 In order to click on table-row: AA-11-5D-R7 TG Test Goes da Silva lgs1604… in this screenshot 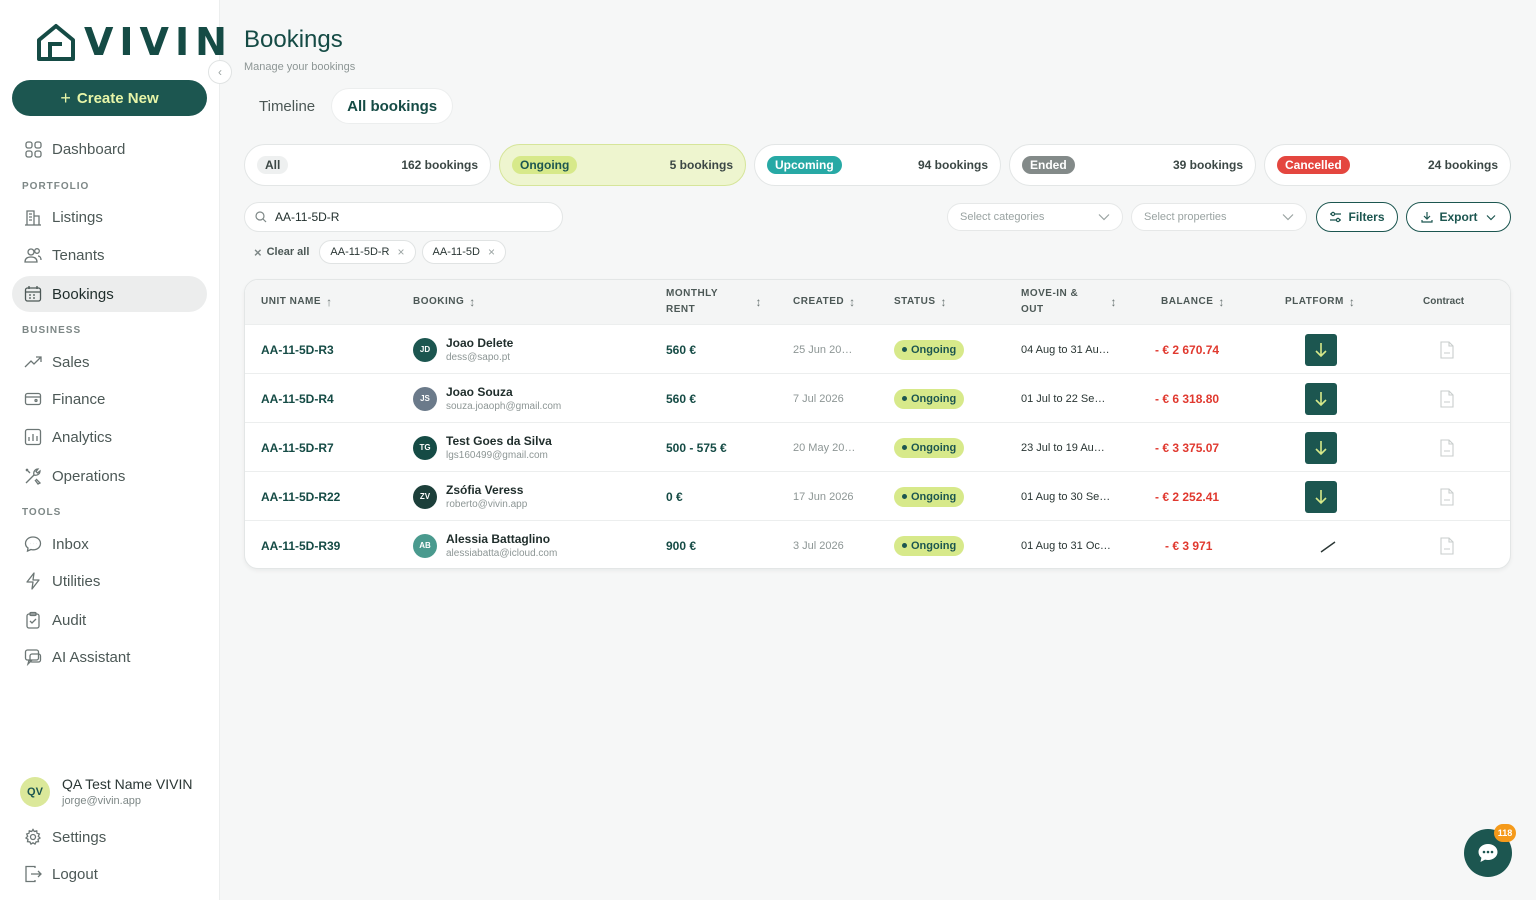, I will do `click(877, 446)`.